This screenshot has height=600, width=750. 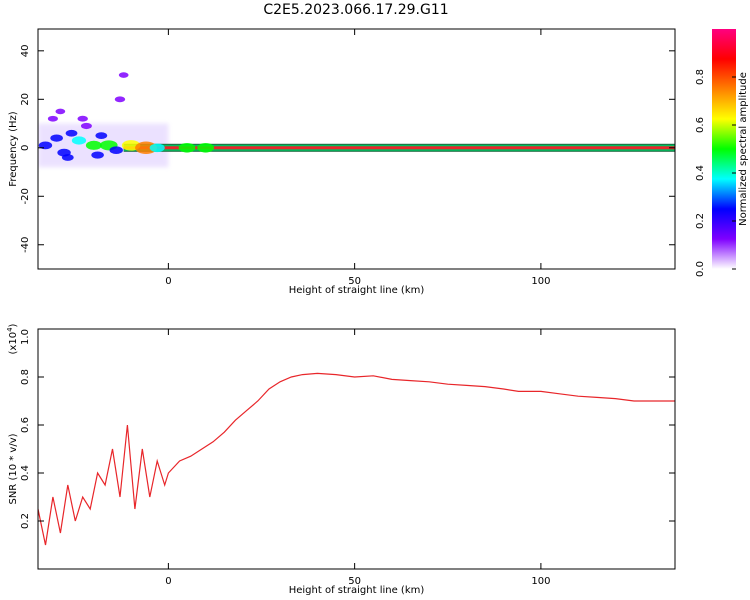 I want to click on colorbar-tick-label: 0.8, so click(x=700, y=77).